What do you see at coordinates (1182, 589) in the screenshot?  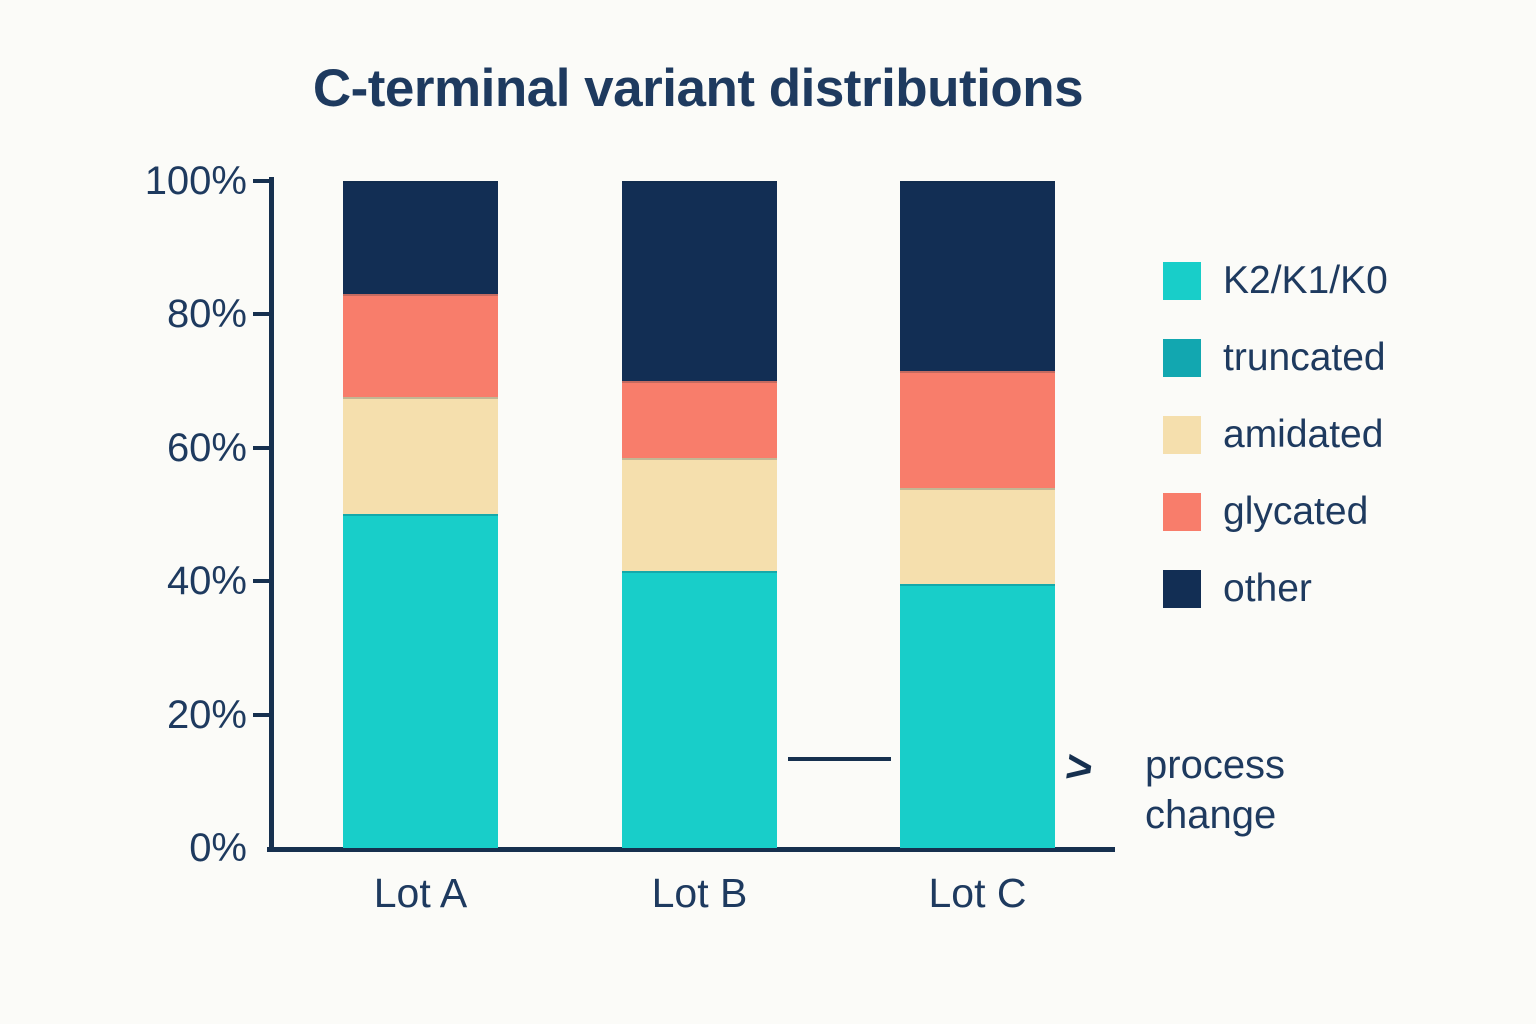 I see `legend-swatch-other` at bounding box center [1182, 589].